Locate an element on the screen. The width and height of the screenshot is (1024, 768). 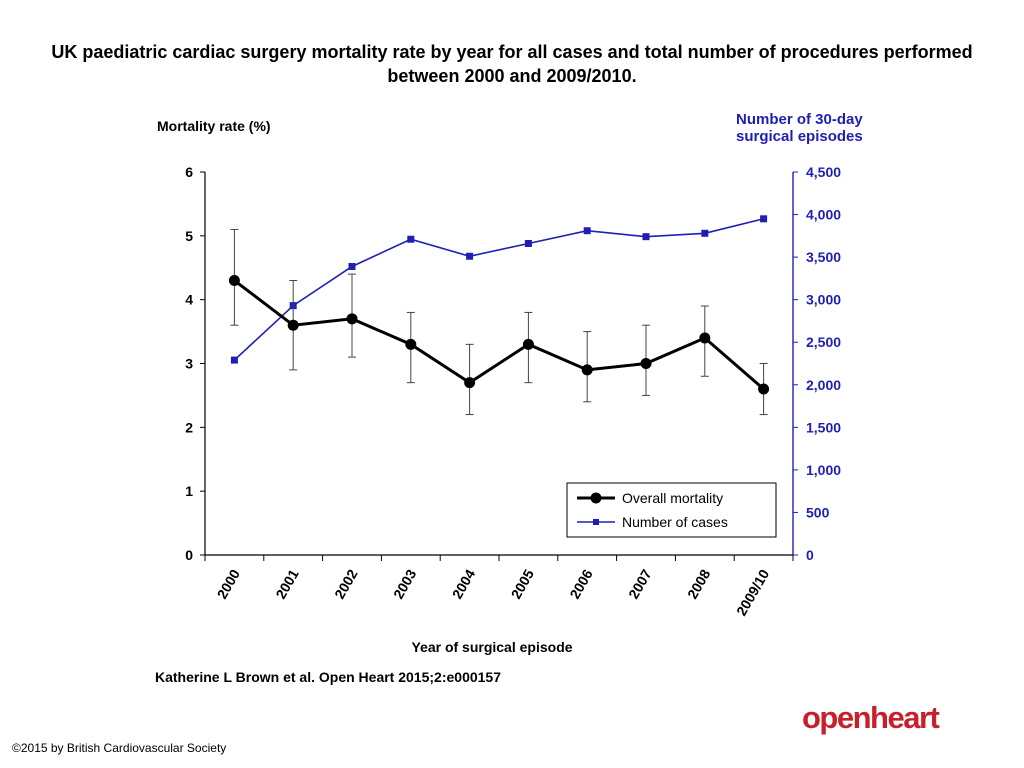
mortality-line is located at coordinates (499, 335).